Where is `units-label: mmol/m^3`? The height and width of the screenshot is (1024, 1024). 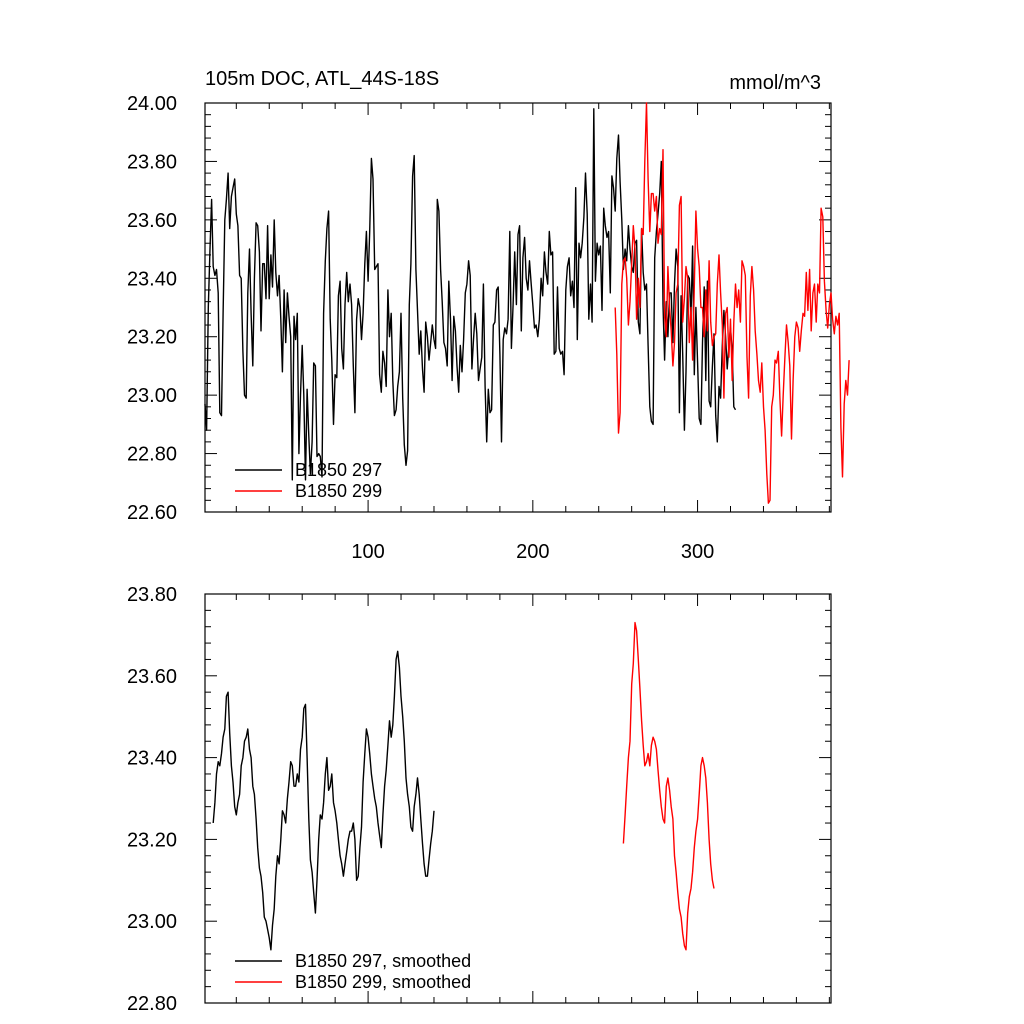 units-label: mmol/m^3 is located at coordinates (775, 83).